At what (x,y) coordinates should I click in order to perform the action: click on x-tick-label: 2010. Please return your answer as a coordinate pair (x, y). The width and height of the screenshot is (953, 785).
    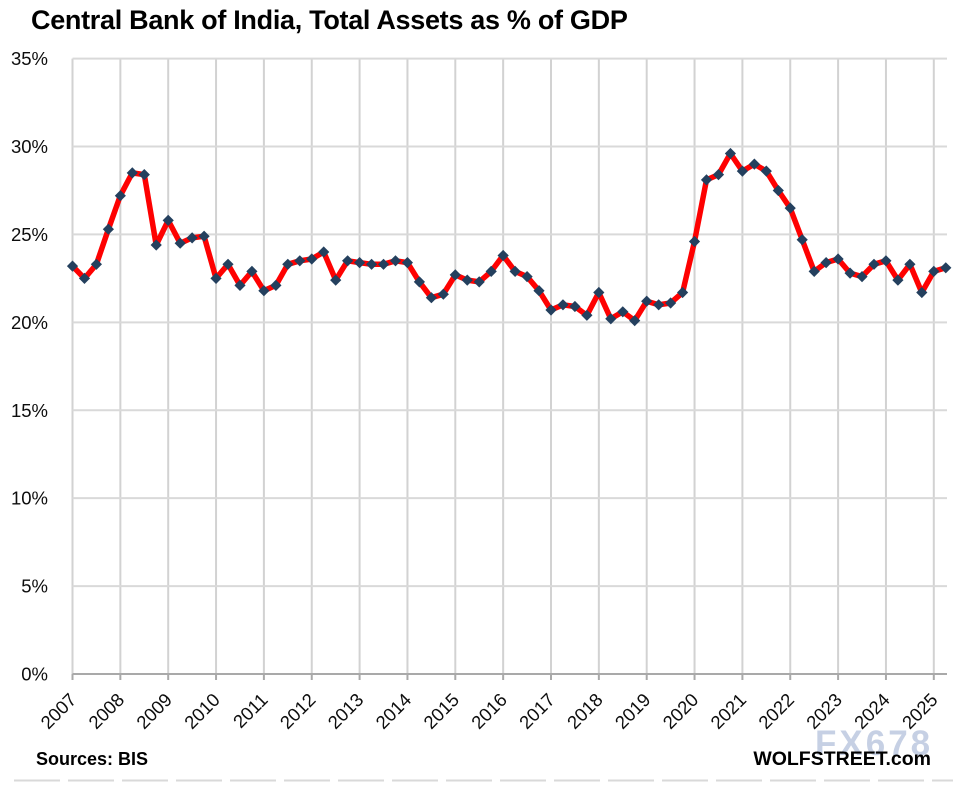
    Looking at the image, I should click on (202, 711).